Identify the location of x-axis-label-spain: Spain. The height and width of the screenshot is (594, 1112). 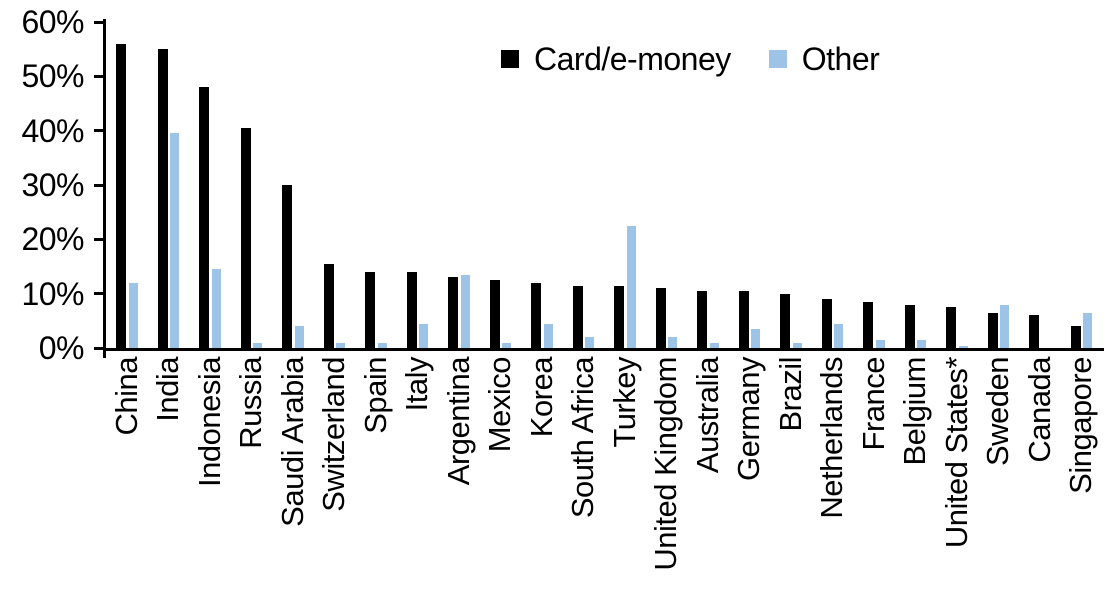
(375, 395).